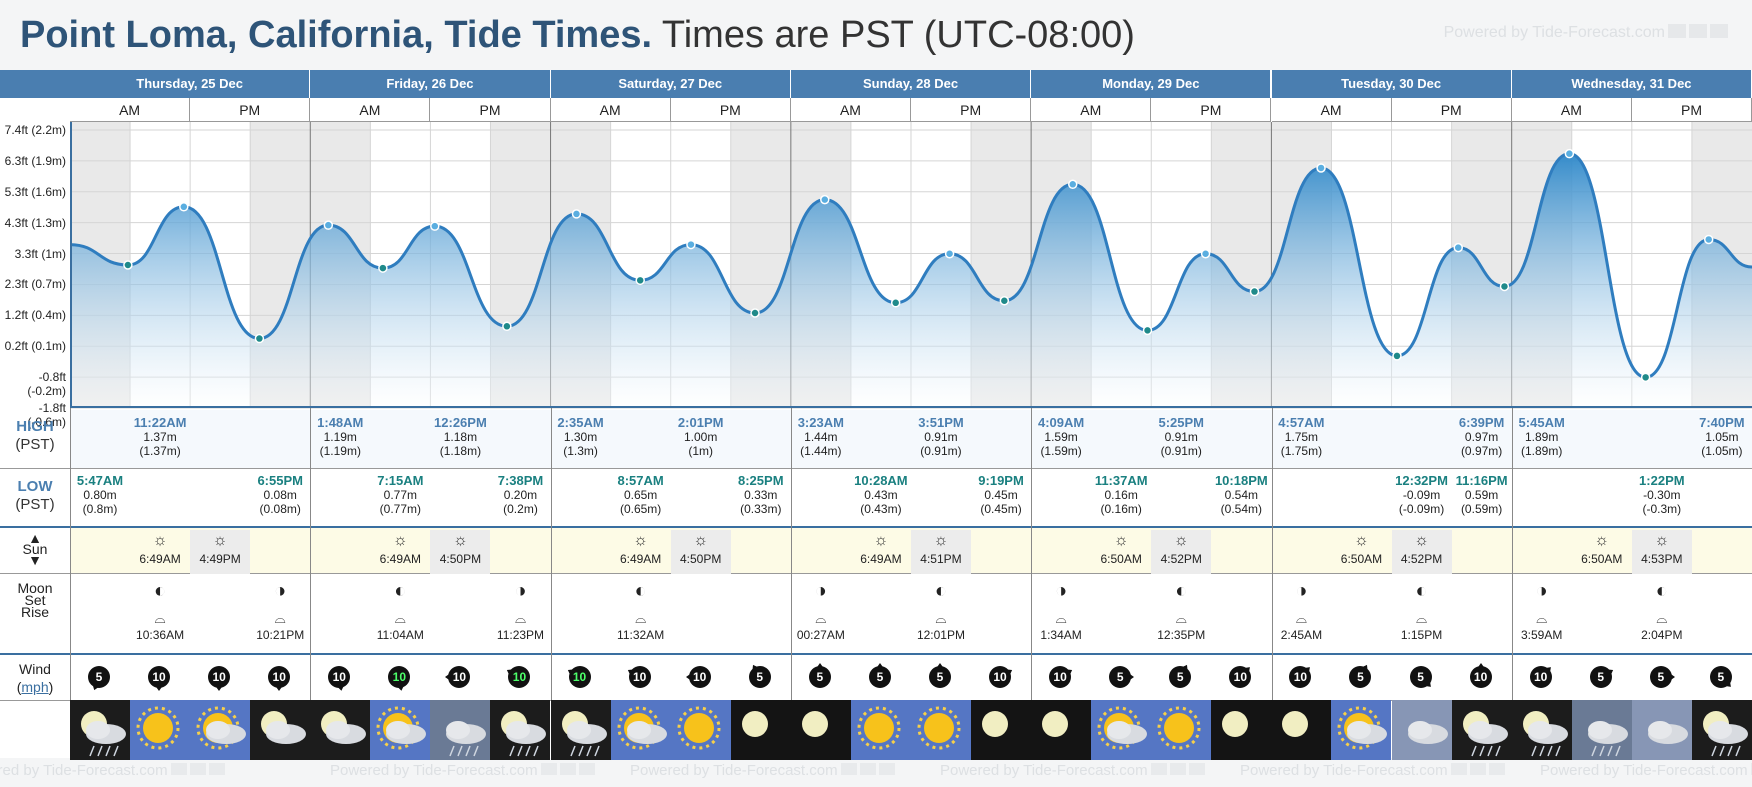 The width and height of the screenshot is (1752, 787). I want to click on sunset-time: 4:50PM, so click(460, 559).